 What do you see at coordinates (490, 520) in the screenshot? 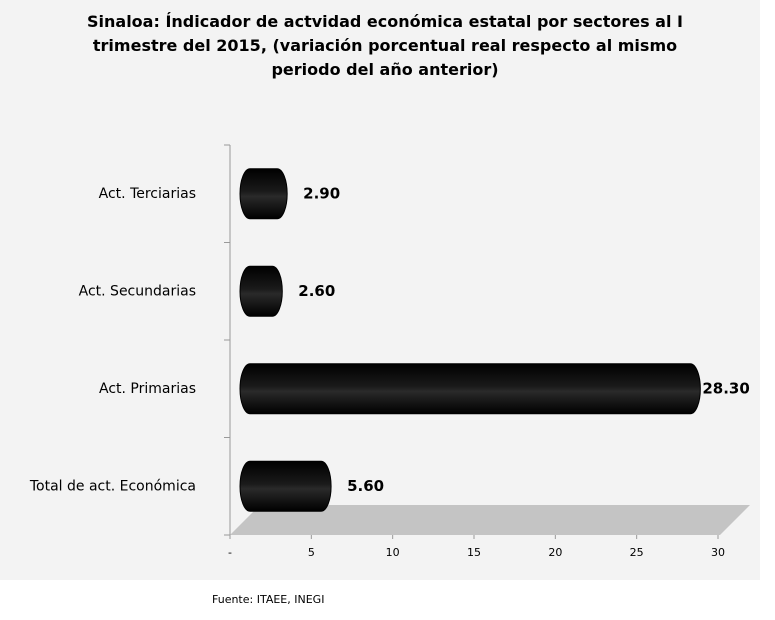
I see `floor` at bounding box center [490, 520].